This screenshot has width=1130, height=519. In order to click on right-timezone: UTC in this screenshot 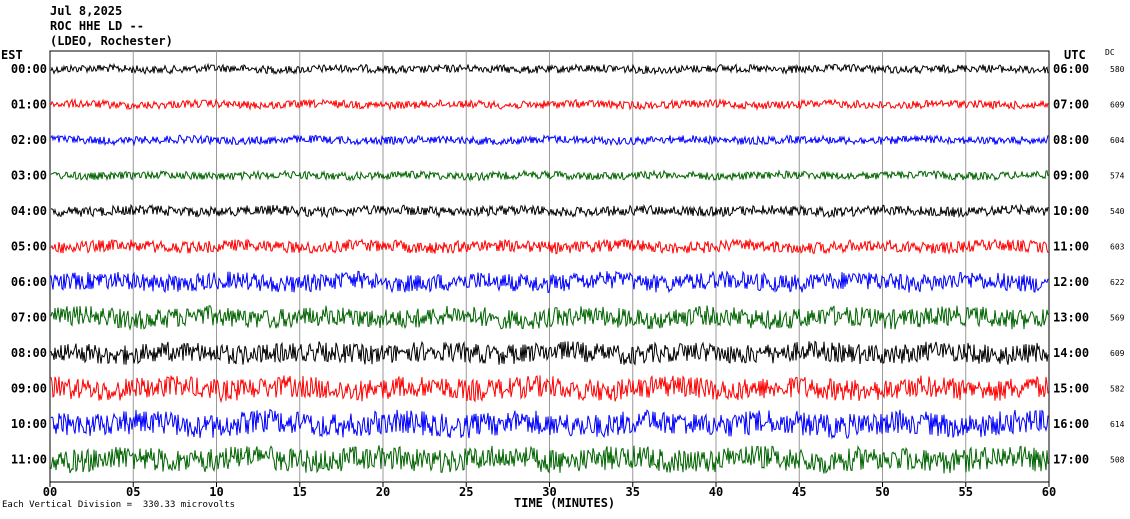, I will do `click(1075, 55)`.